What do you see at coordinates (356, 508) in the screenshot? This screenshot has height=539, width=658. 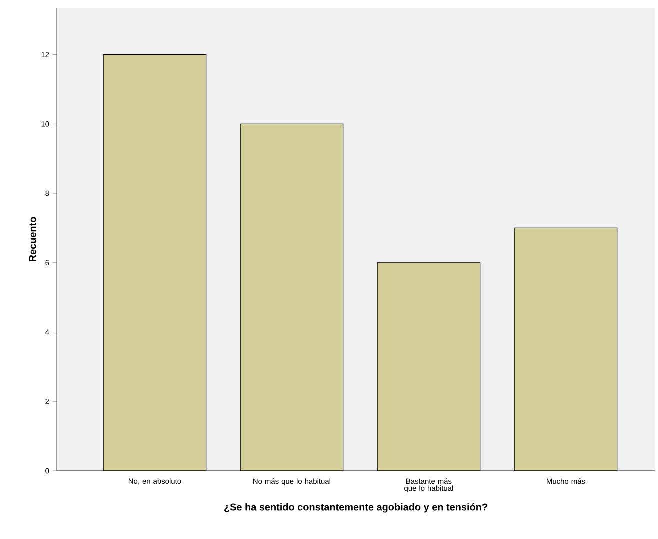 I see `x-axis-title: ¿Se ha sentido constantemente agobiado y en tensión?` at bounding box center [356, 508].